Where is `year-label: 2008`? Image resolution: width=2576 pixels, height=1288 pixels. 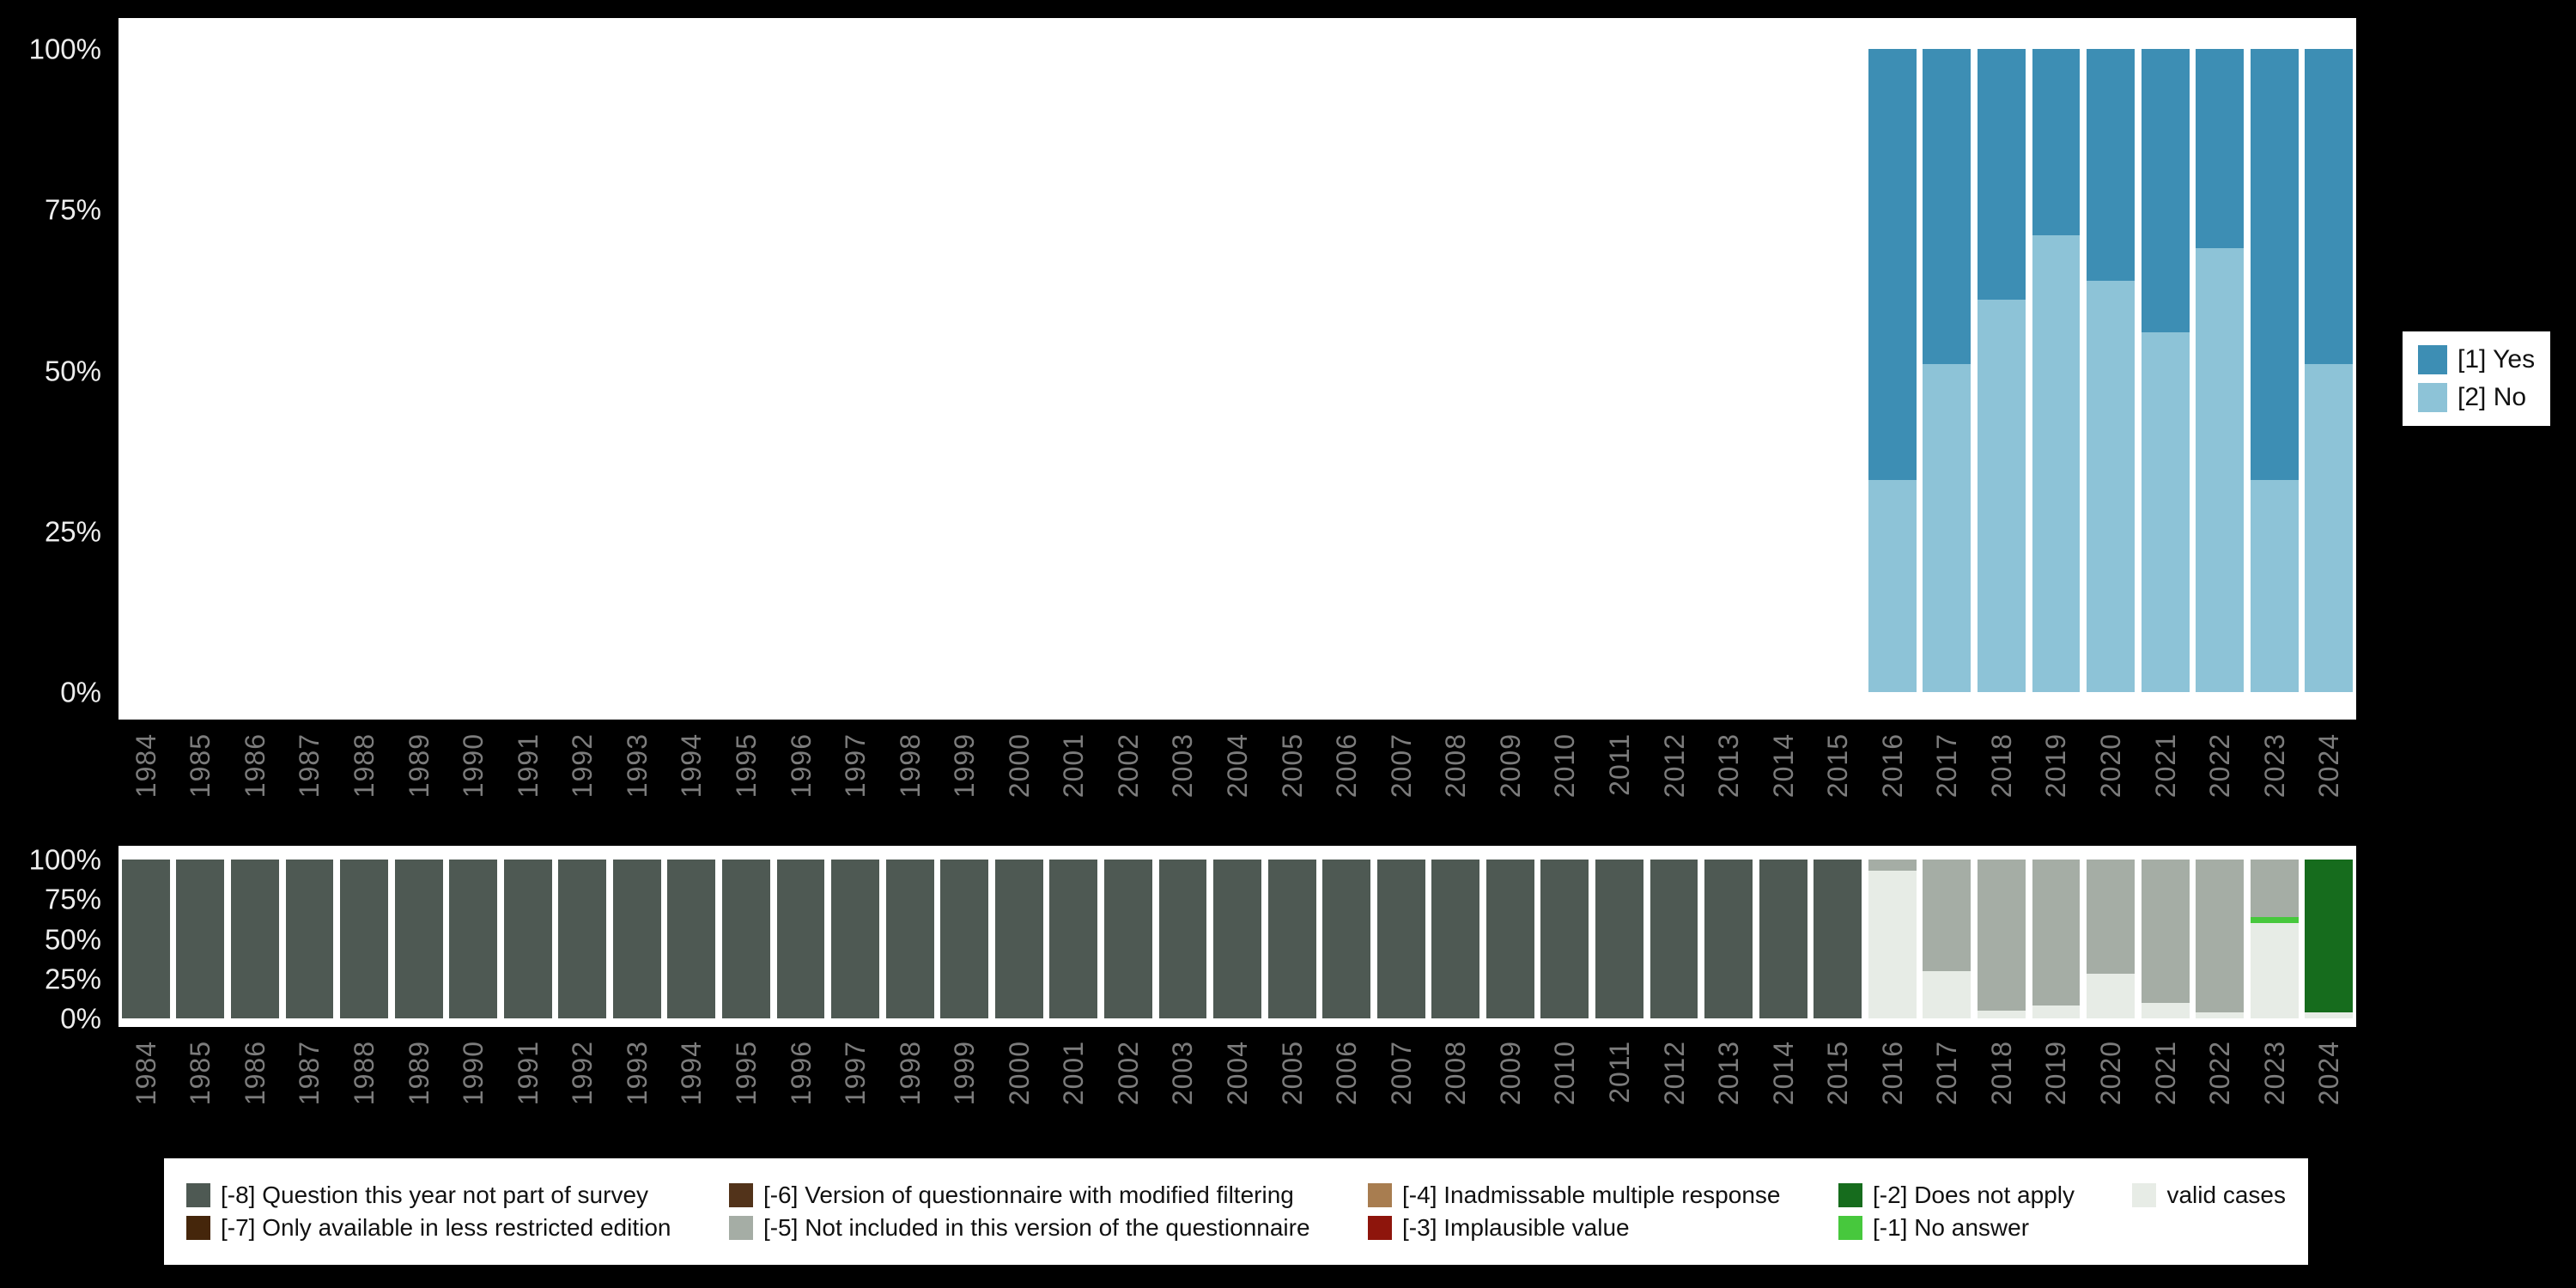 year-label: 2008 is located at coordinates (1456, 1074).